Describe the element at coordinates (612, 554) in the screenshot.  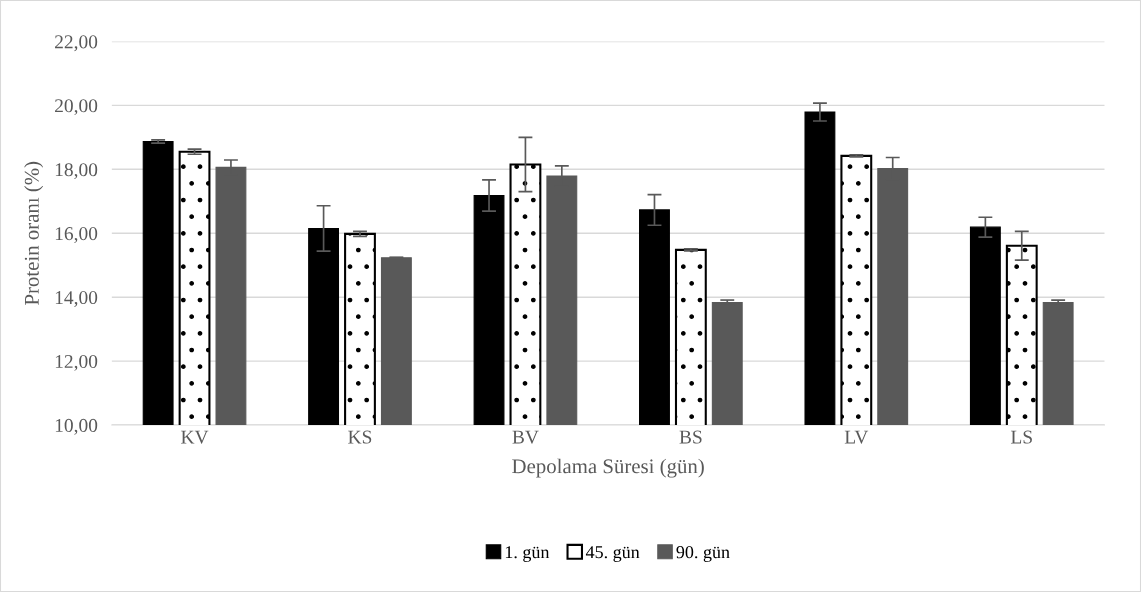
I see `legend-label: 45. gün` at that location.